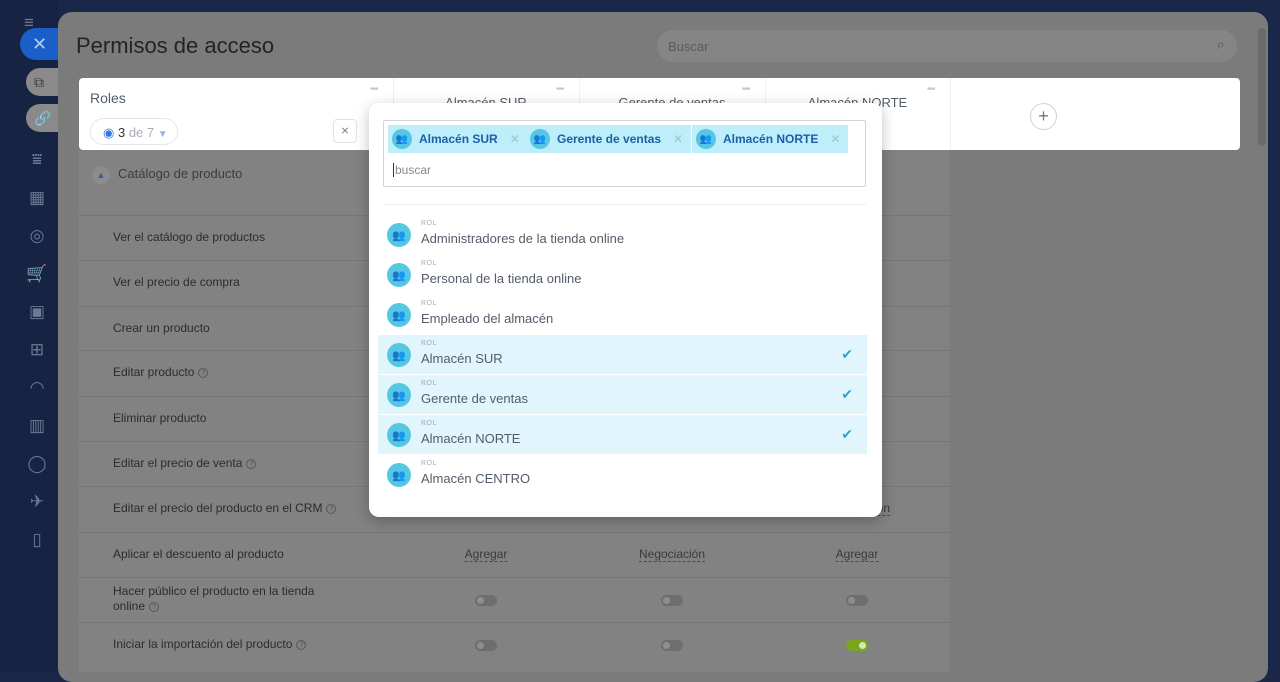  I want to click on role-option: 👥 ROL Almacén CENTRO, so click(622, 474).